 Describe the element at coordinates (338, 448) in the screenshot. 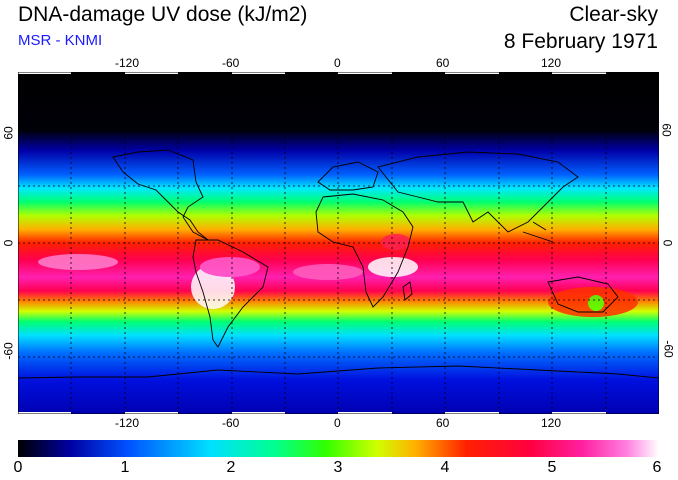

I see `uv-colorbar` at that location.